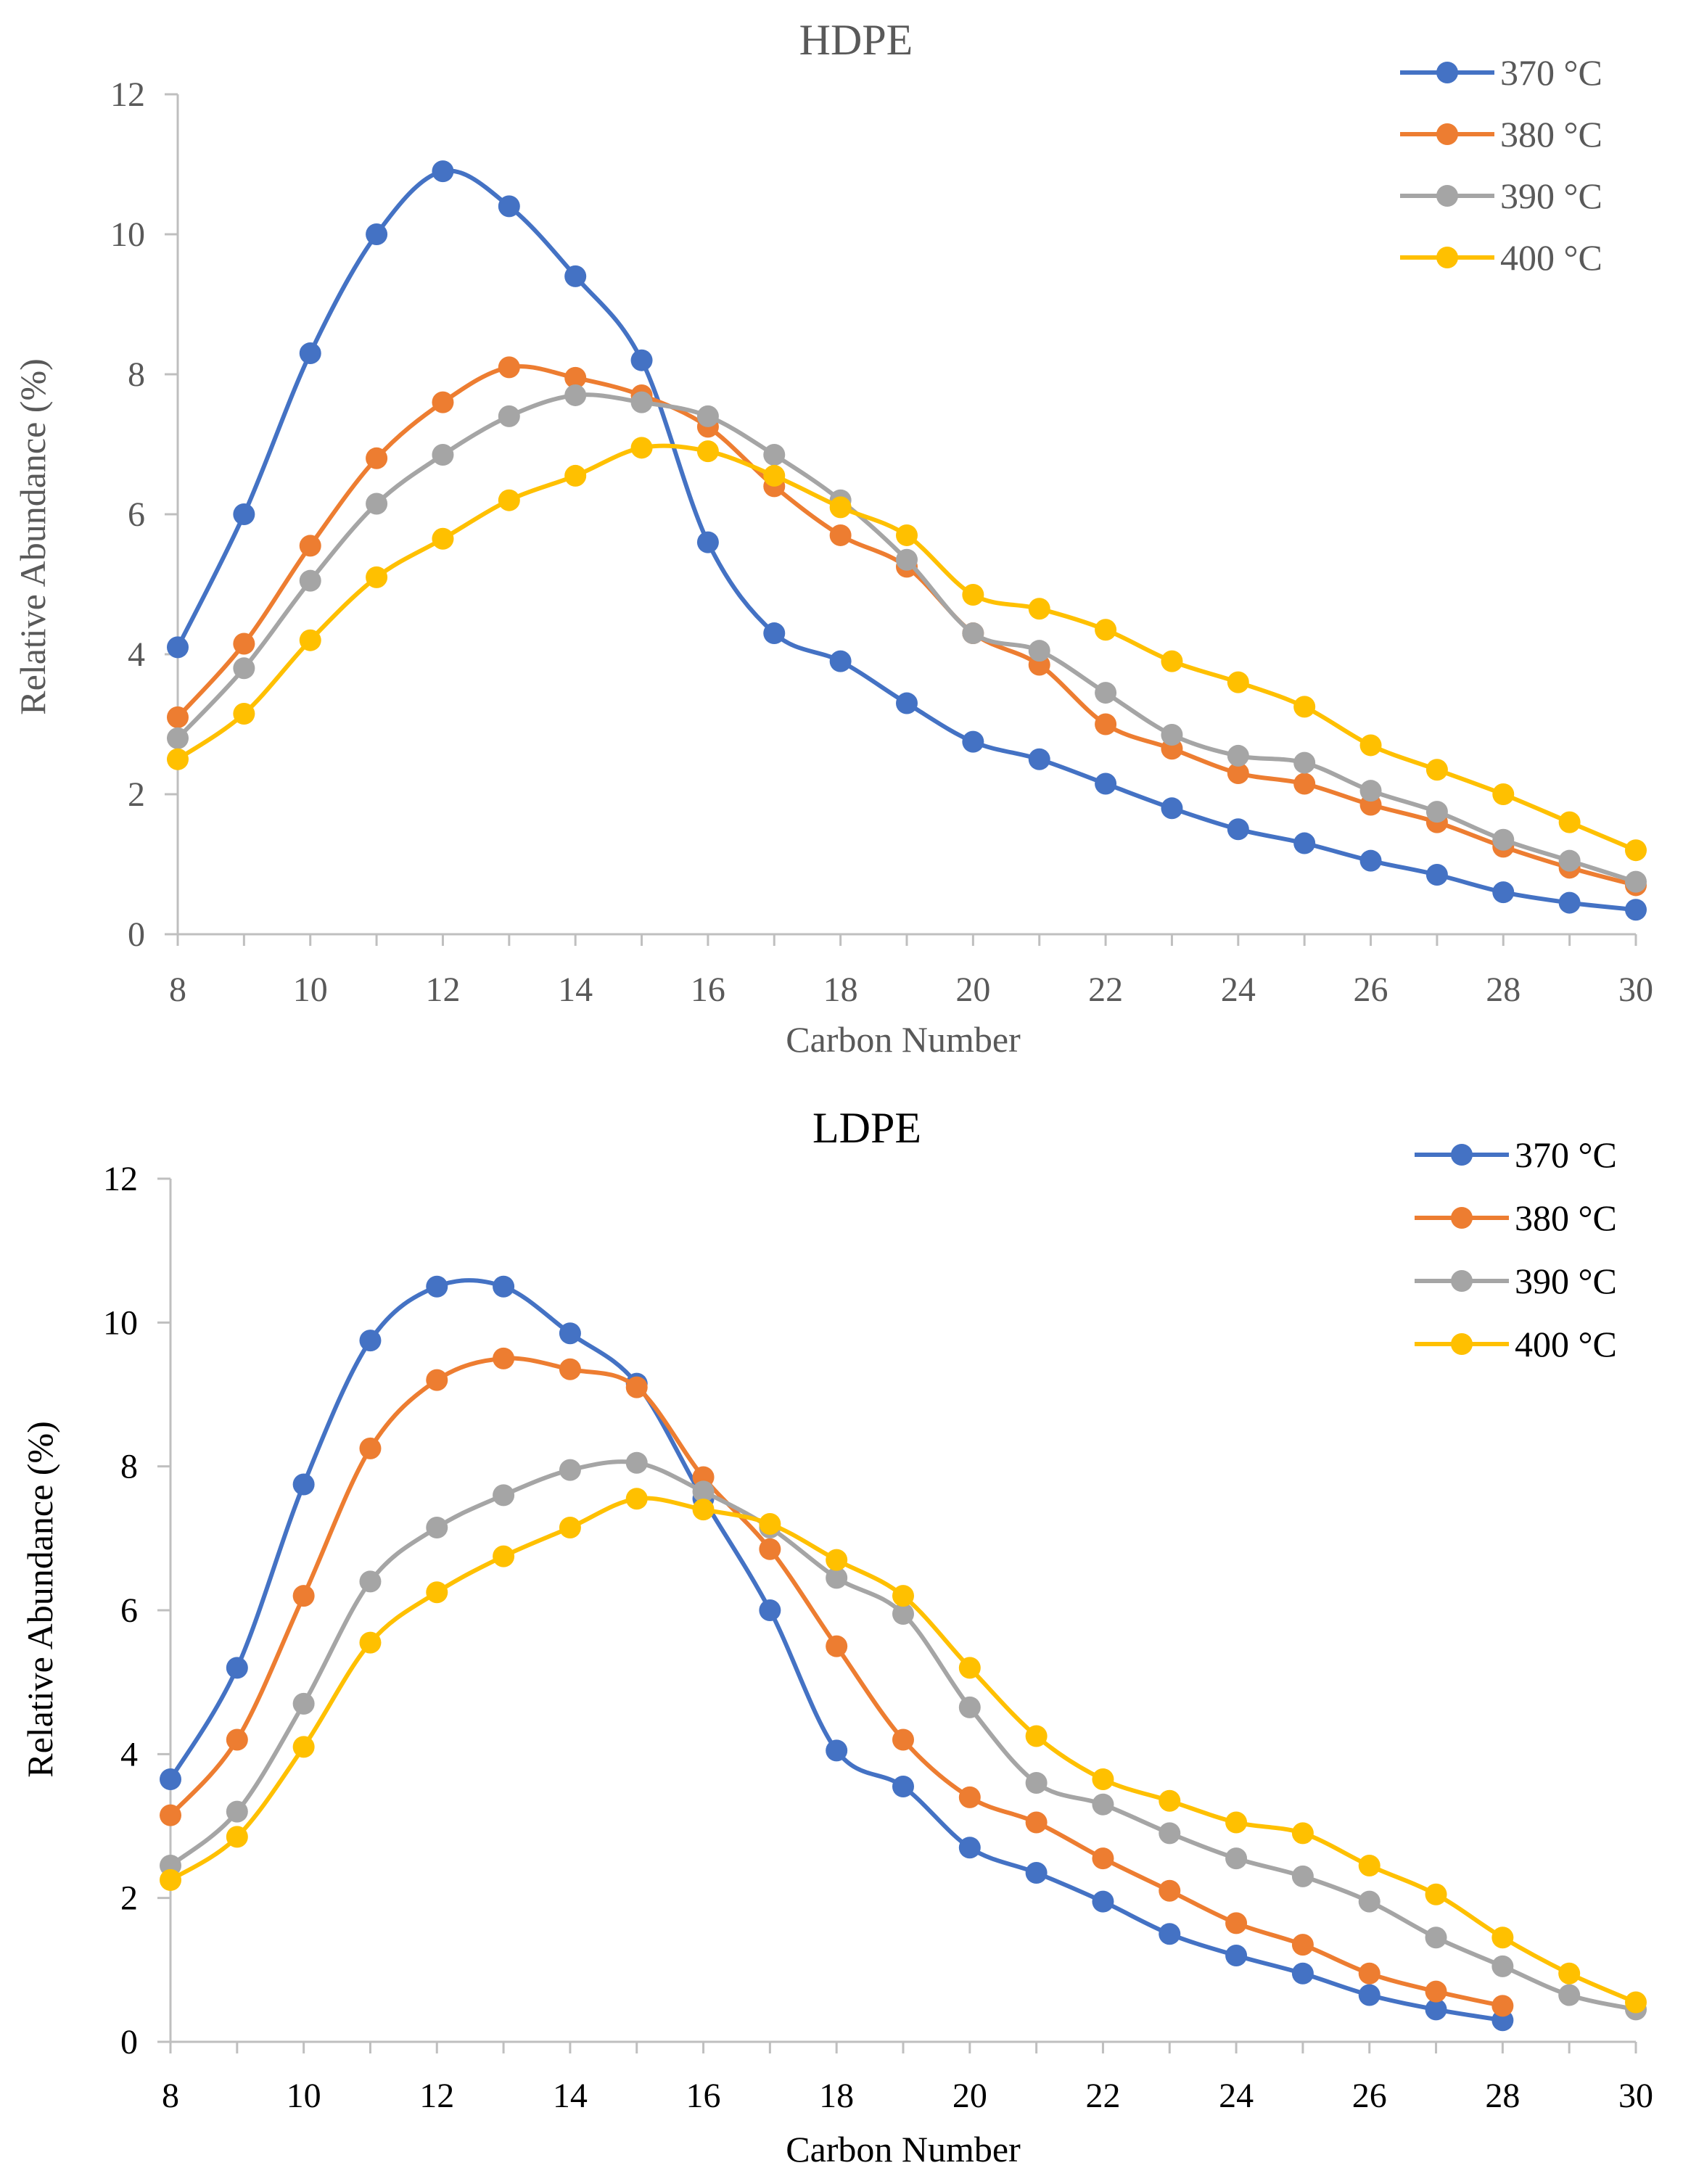 This screenshot has width=1683, height=2184. I want to click on hdpe-legend-entry: 370 °C, so click(1501, 72).